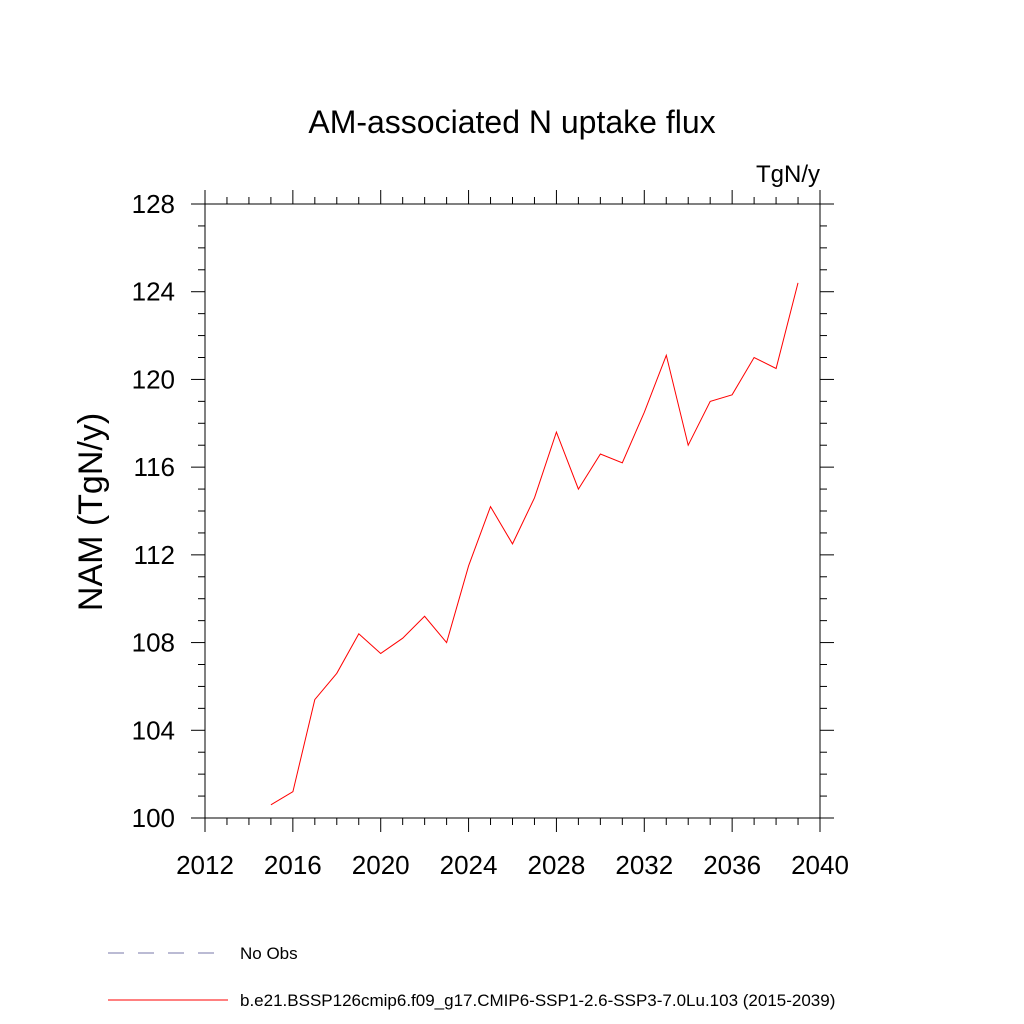 The height and width of the screenshot is (1024, 1024). Describe the element at coordinates (381, 865) in the screenshot. I see `x-tick-label: 2020` at that location.